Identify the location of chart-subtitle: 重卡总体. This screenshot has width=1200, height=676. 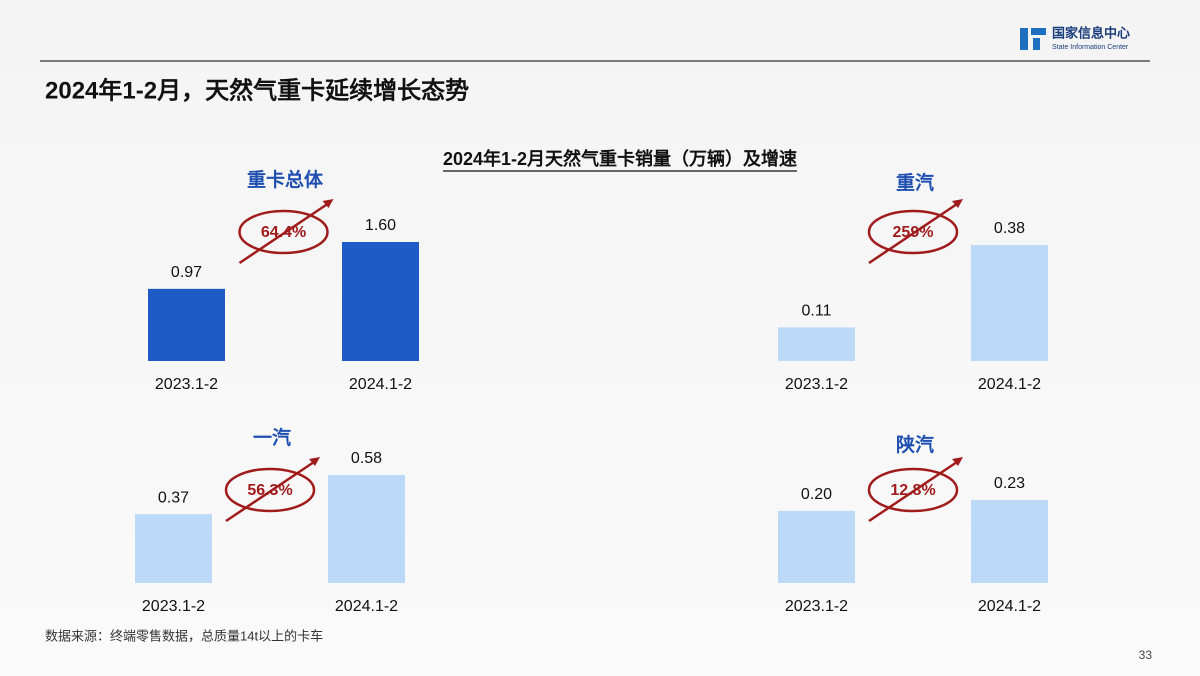
(285, 179).